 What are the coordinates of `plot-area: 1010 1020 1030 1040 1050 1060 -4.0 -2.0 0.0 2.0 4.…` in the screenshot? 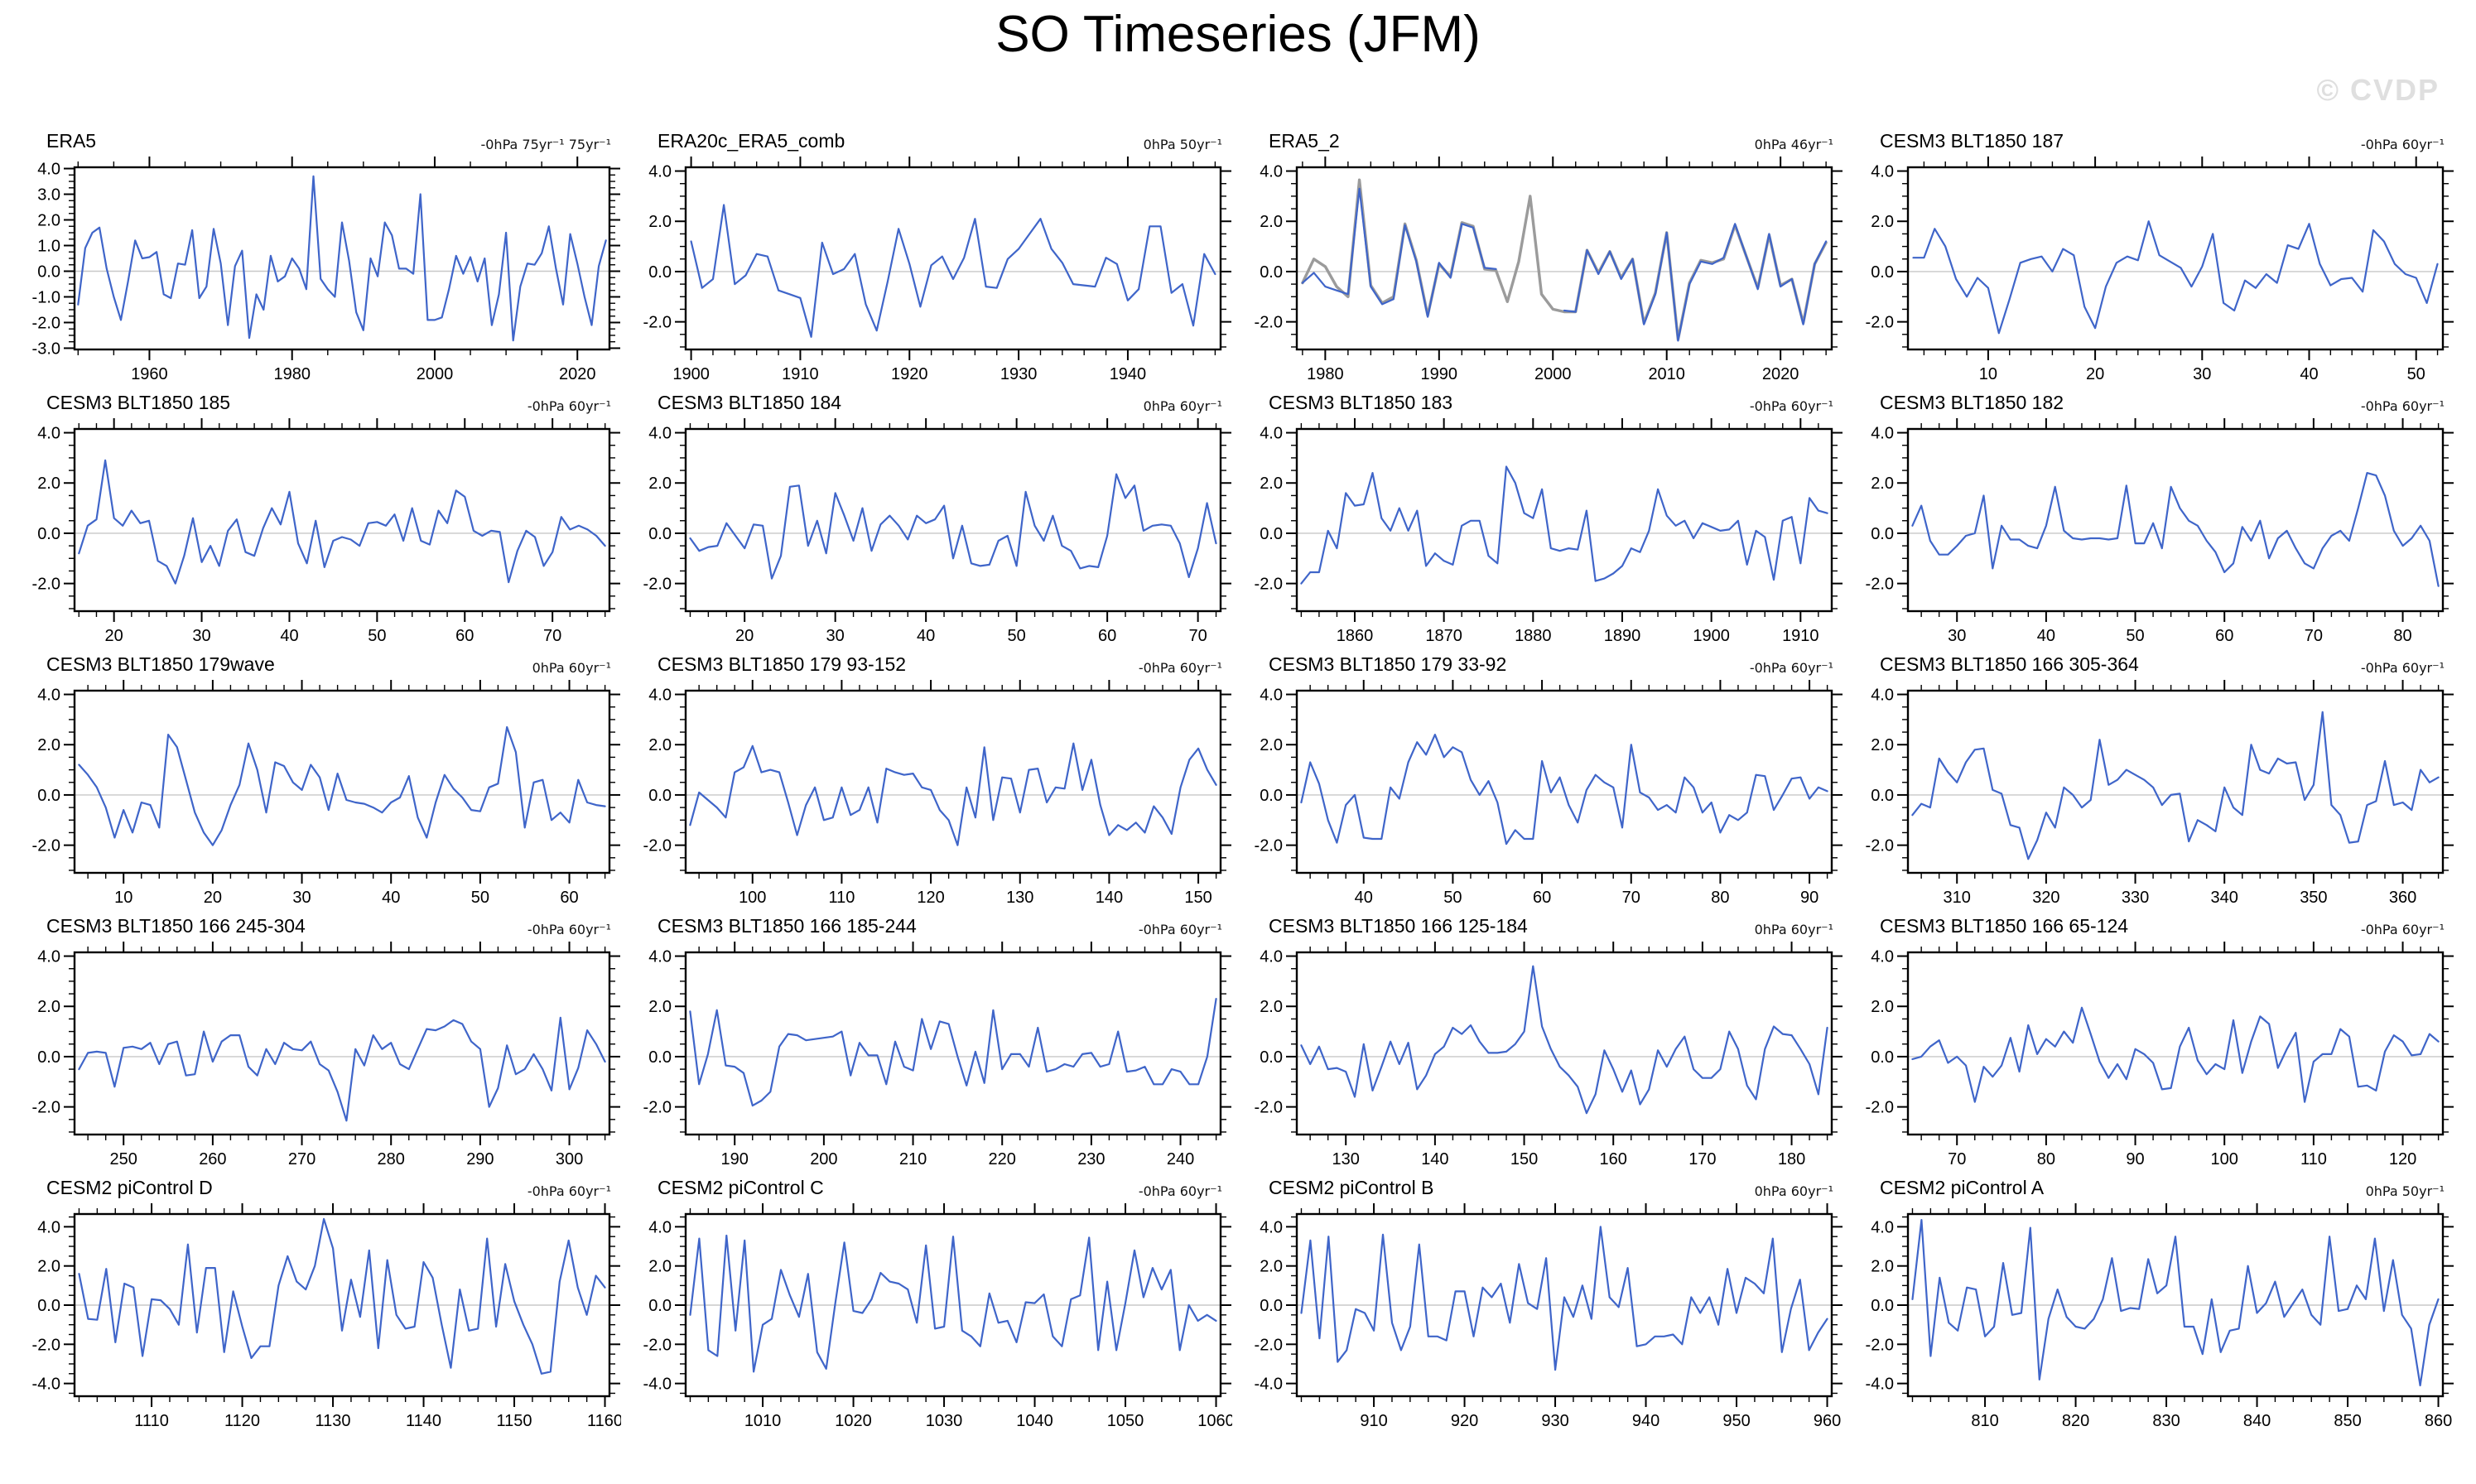 It's located at (937, 1316).